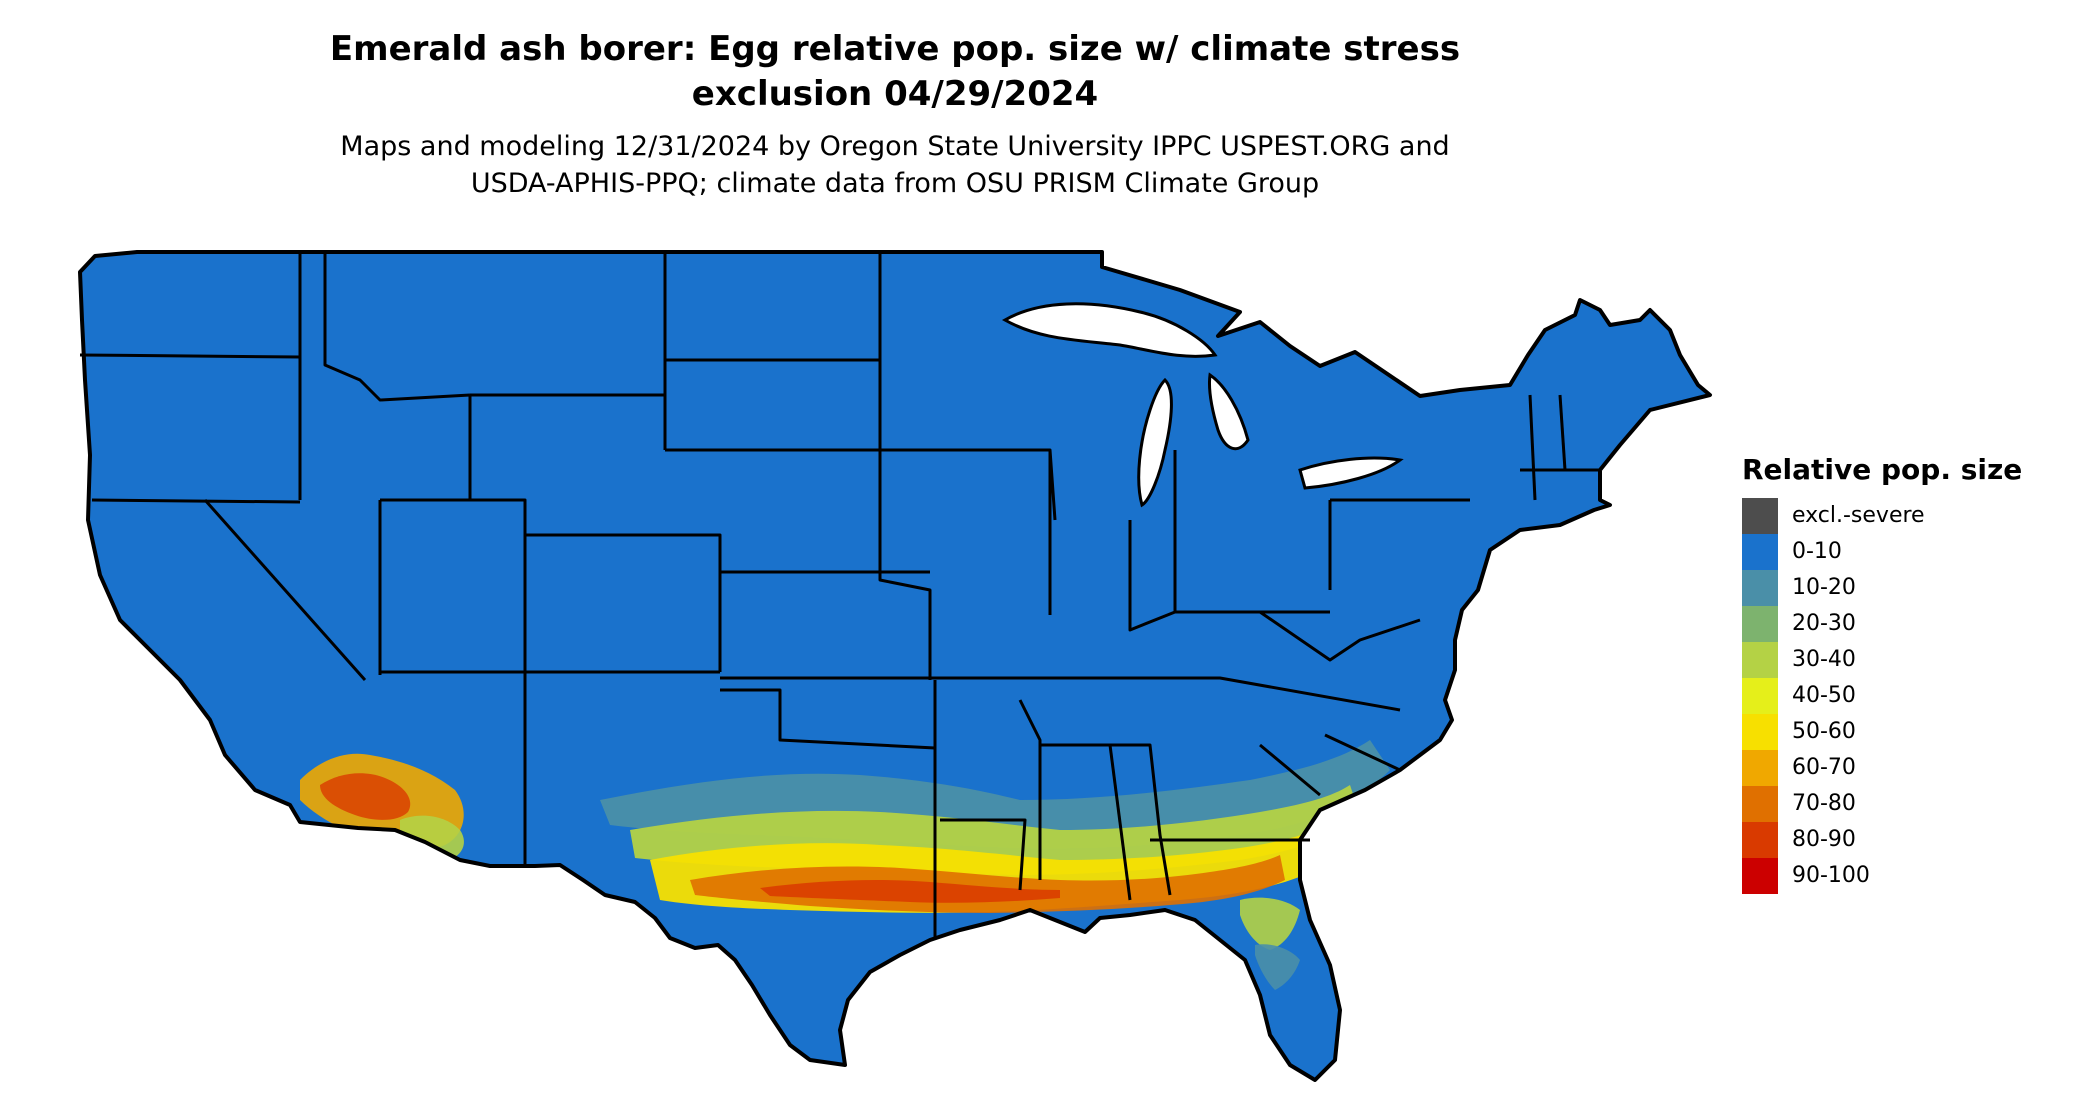 Image resolution: width=2100 pixels, height=1116 pixels. I want to click on legend-label: 70-80, so click(1824, 803).